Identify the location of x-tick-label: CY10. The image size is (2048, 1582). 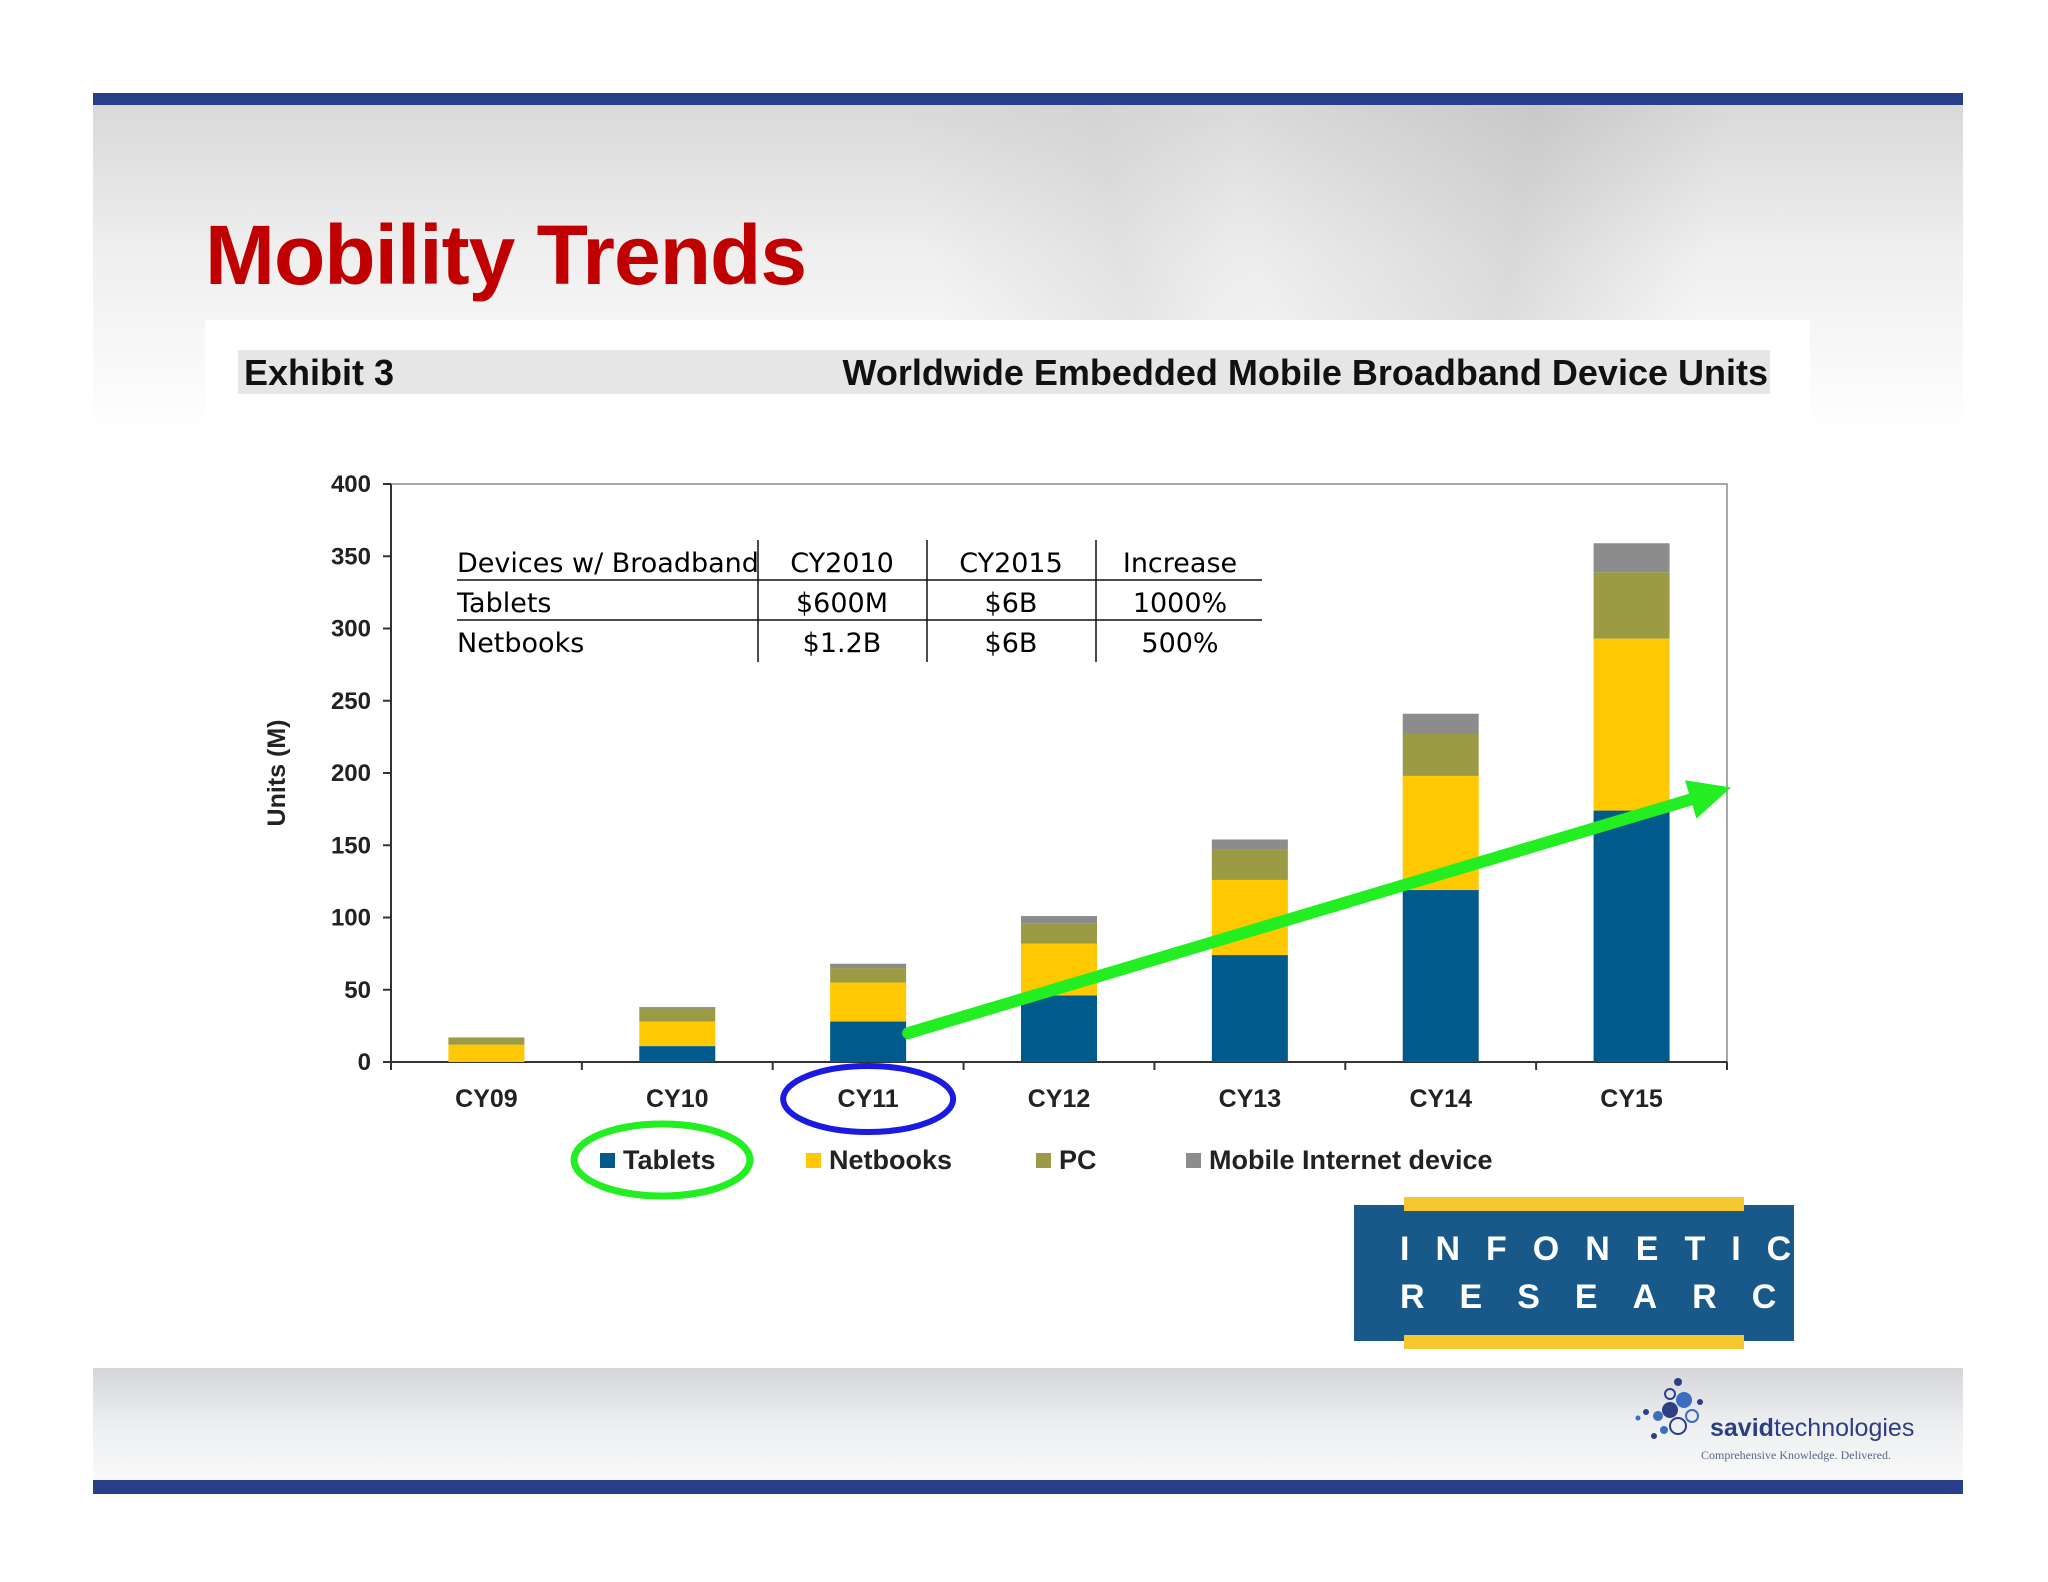
(677, 1099).